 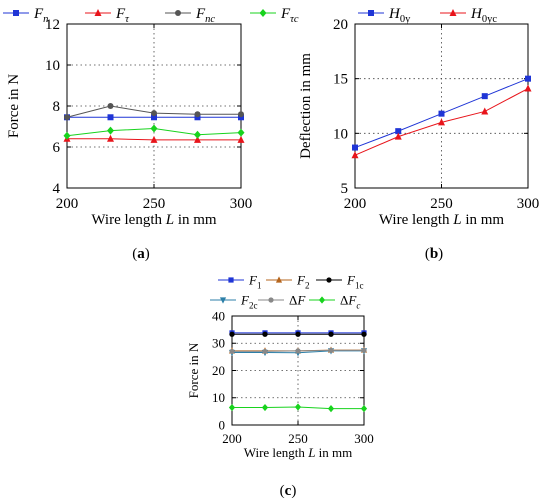 What do you see at coordinates (345, 189) in the screenshot?
I see `y-tick-label: 5` at bounding box center [345, 189].